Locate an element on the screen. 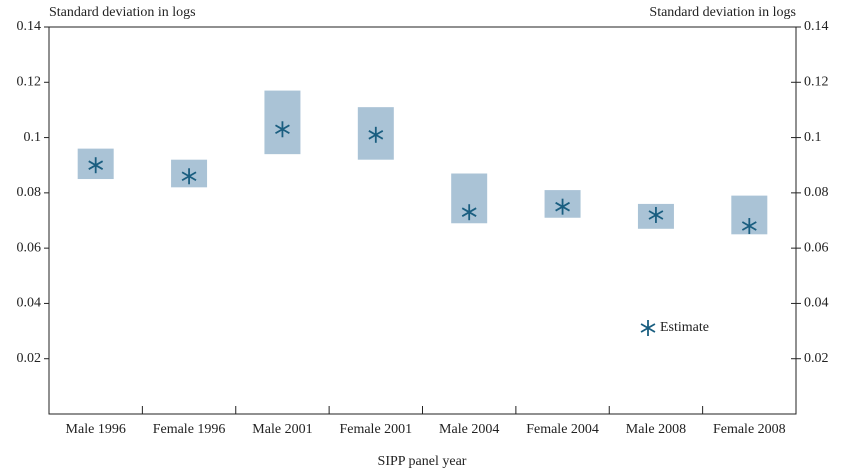 The image size is (841, 475). y2-tick-label: 0.02 is located at coordinates (816, 358).